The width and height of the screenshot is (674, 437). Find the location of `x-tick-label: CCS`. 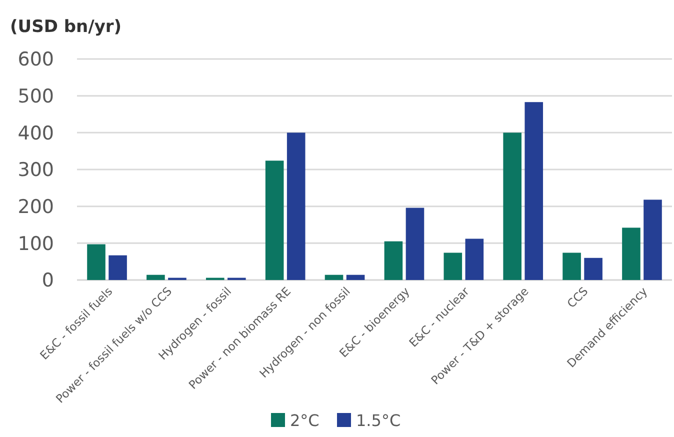

x-tick-label: CCS is located at coordinates (577, 297).